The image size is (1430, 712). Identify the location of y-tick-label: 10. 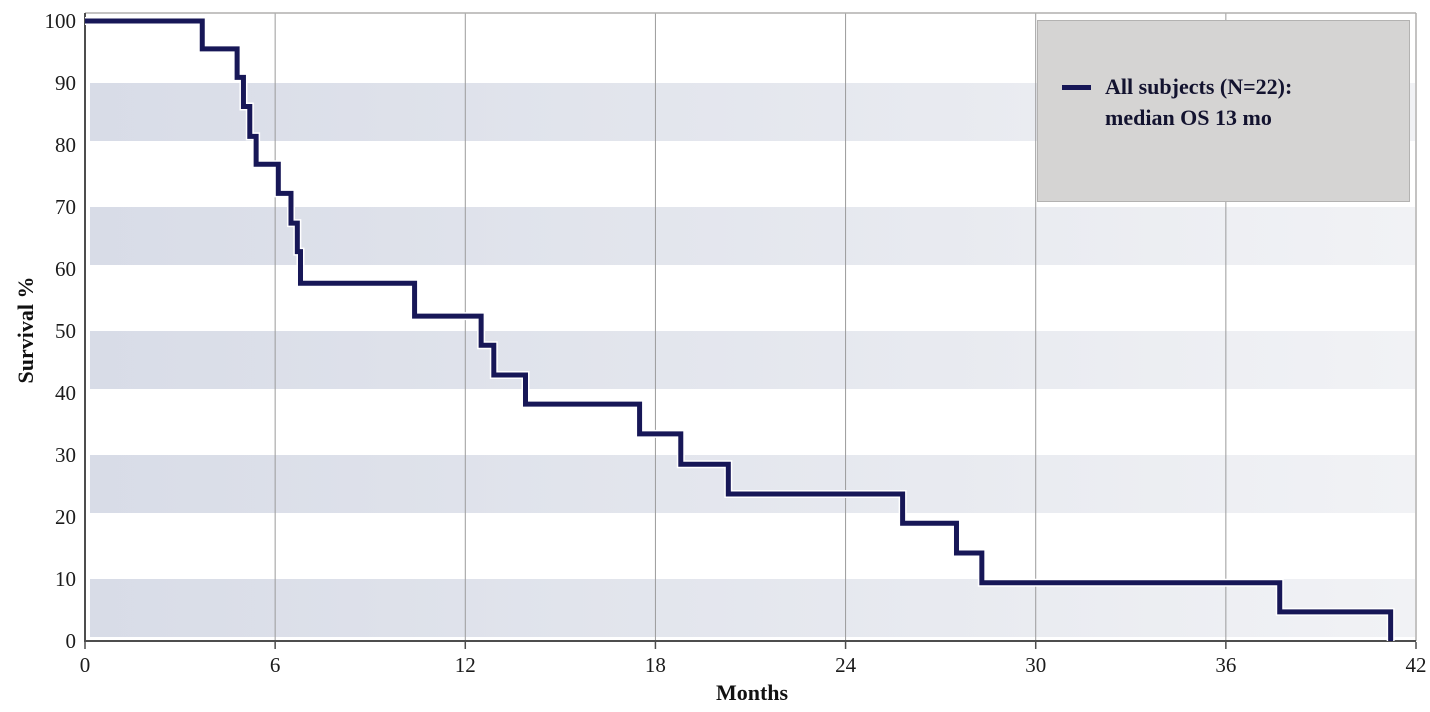
(65, 579).